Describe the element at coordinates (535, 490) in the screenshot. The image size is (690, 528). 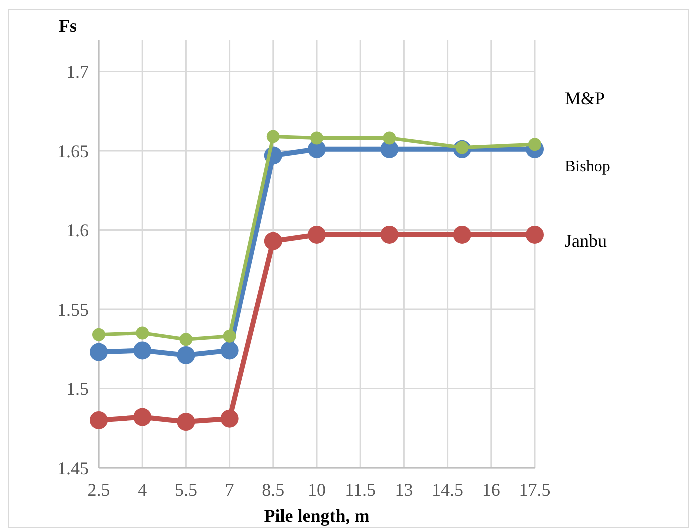
I see `x-tick-label: 17.5` at that location.